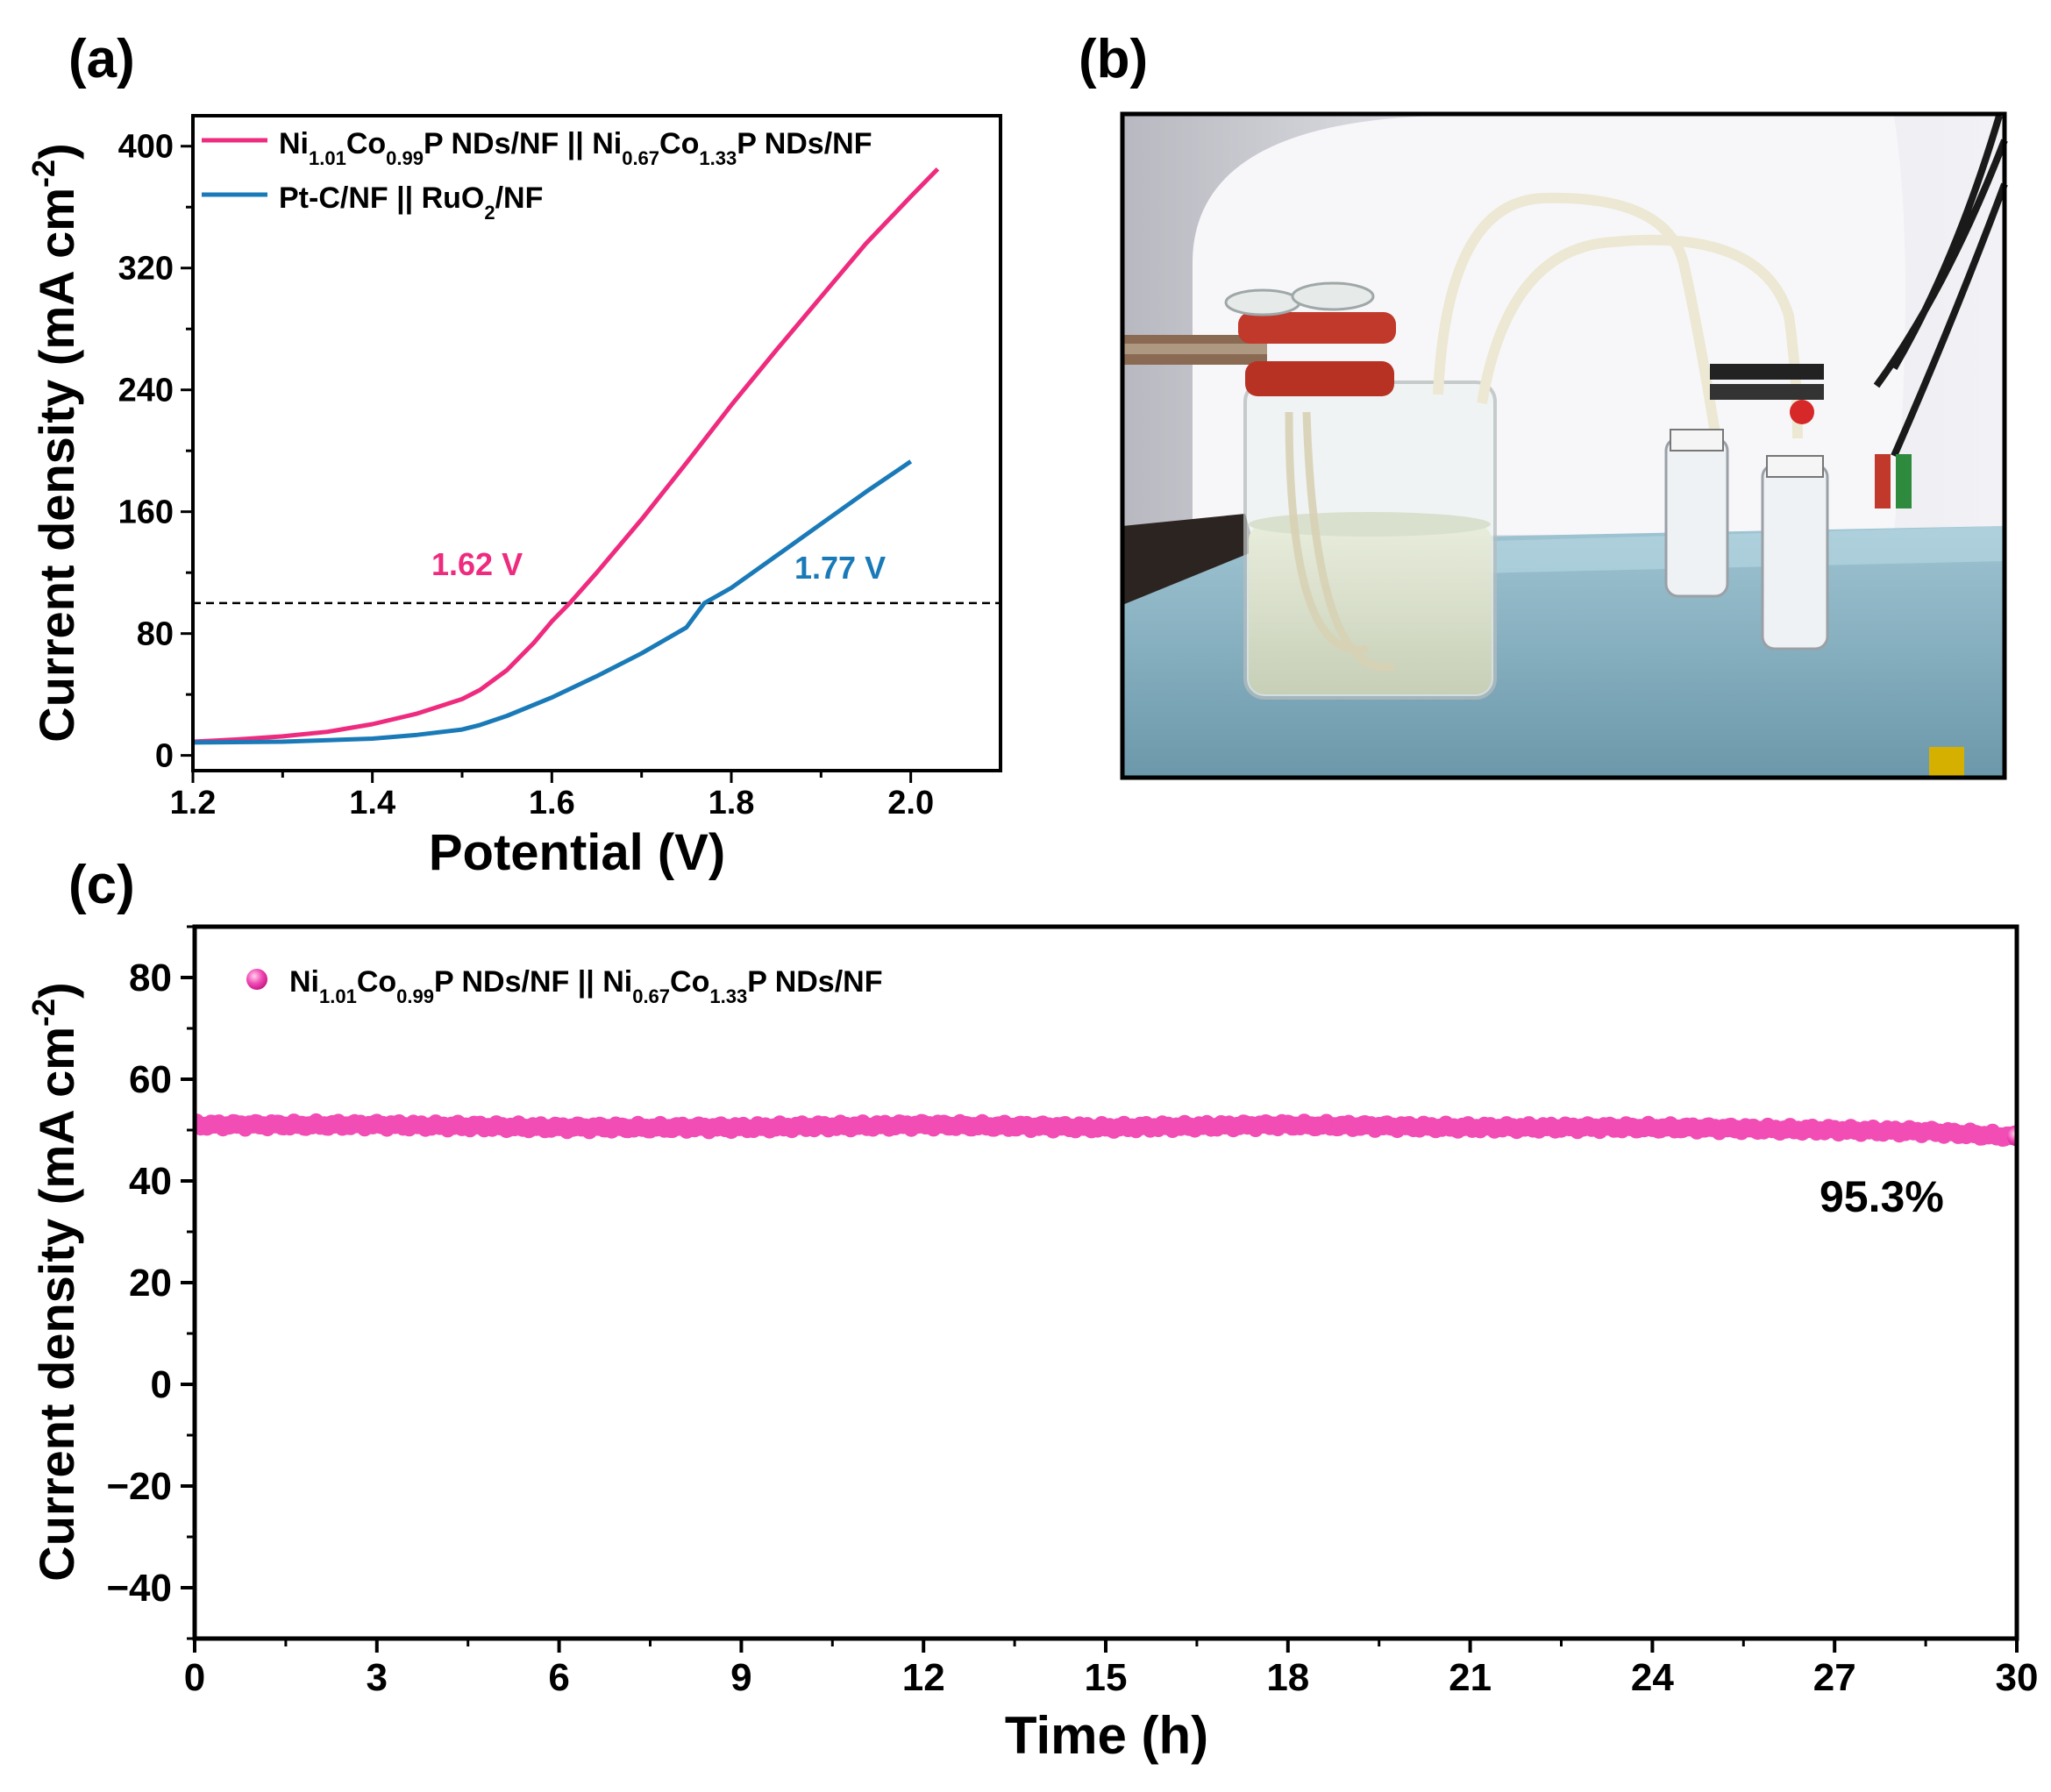  I want to click on chart-a-ylabel: Current density (mA cm-2), so click(55, 442).